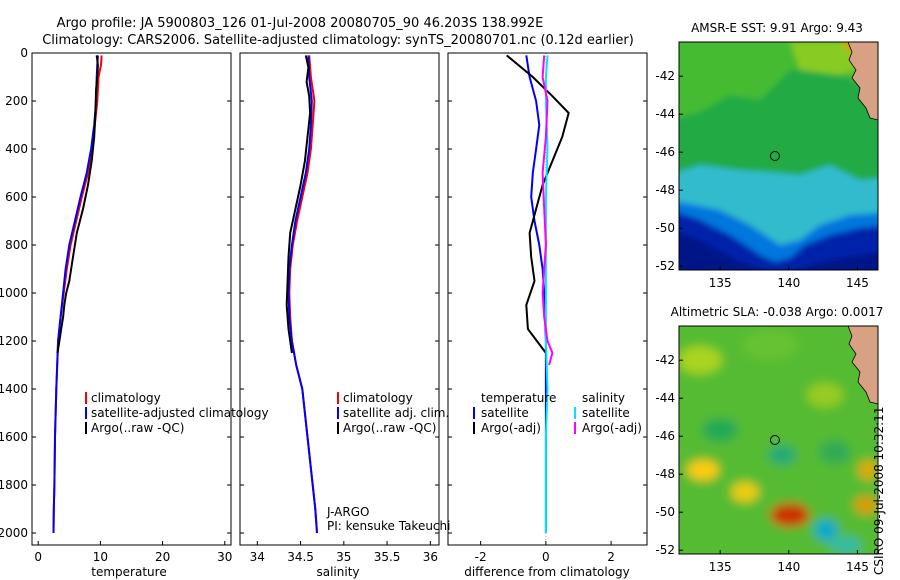 This screenshot has height=580, width=900. Describe the element at coordinates (547, 210) in the screenshot. I see `series-line-salinity-argo-adj-` at that location.